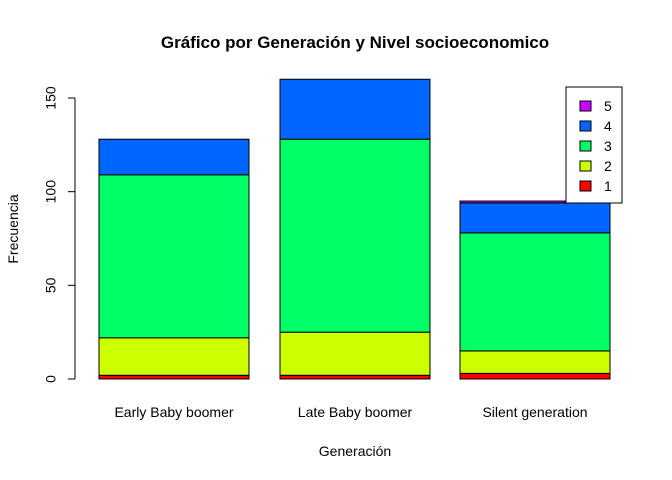  I want to click on legend-box, so click(594, 145).